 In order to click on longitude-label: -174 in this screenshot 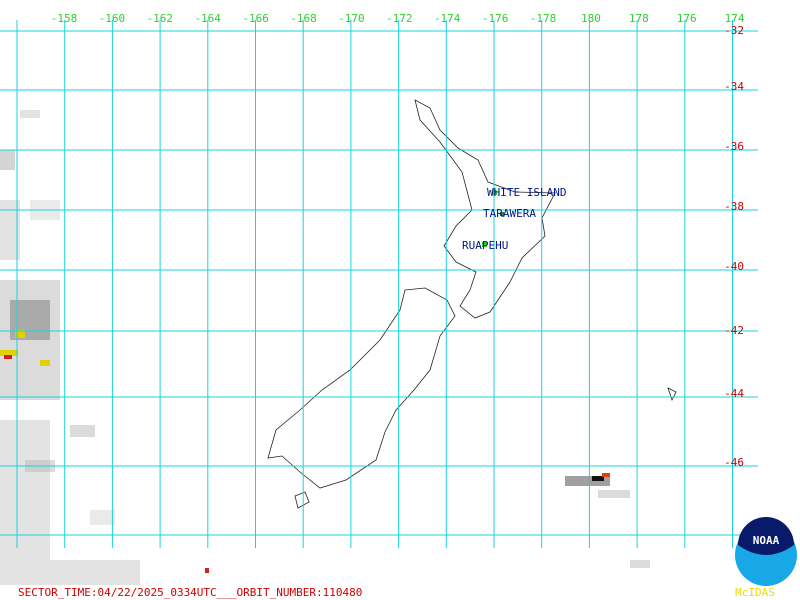, I will do `click(447, 18)`.